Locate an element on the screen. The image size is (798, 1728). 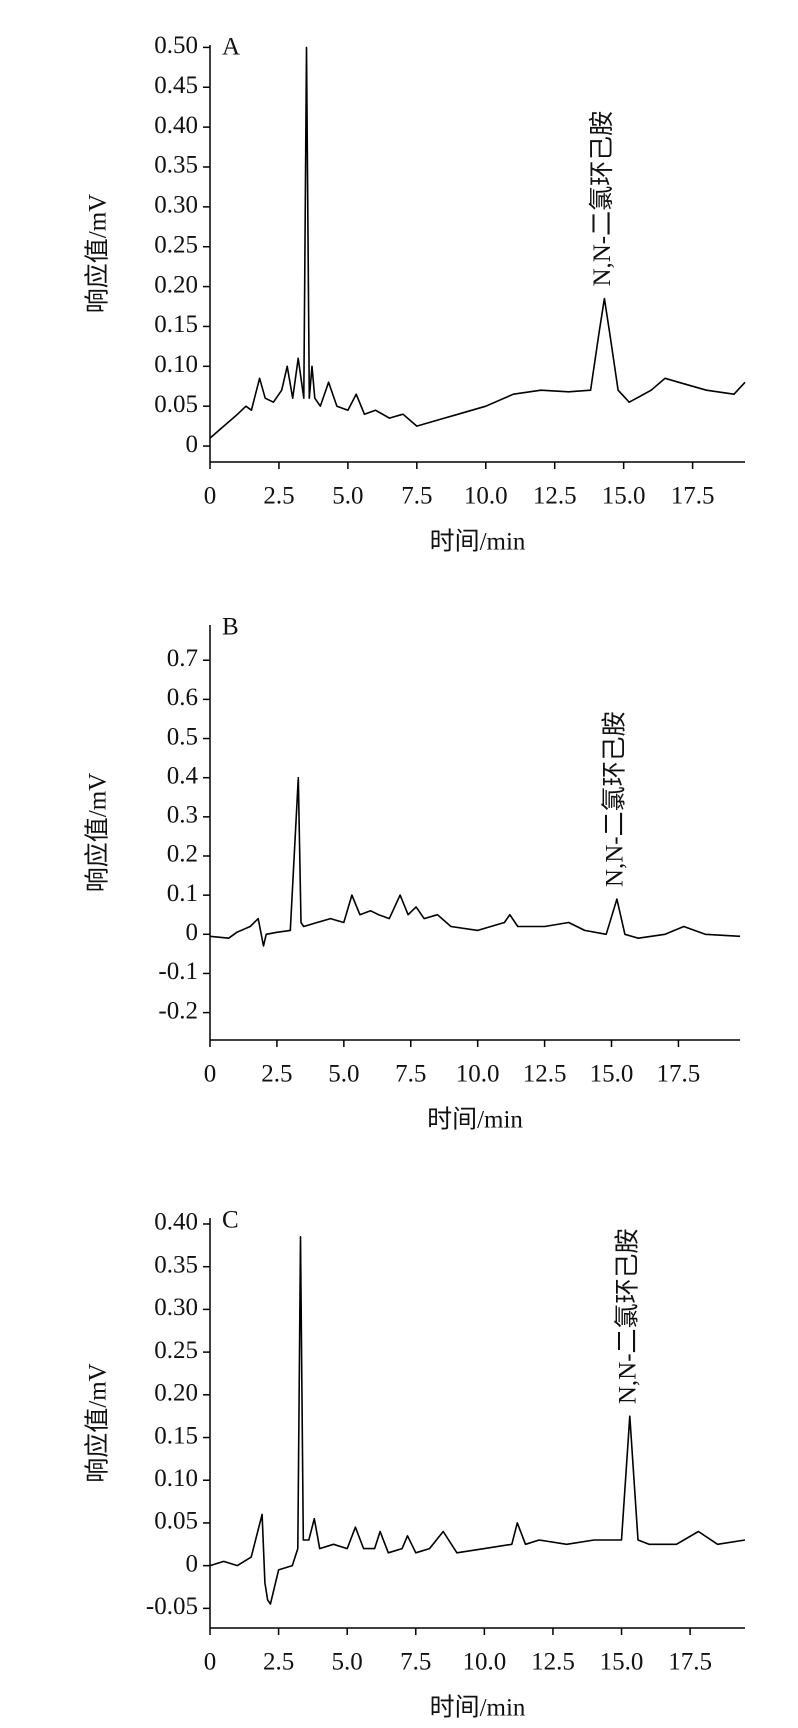
y-tick-label: 0.7 is located at coordinates (182, 658).